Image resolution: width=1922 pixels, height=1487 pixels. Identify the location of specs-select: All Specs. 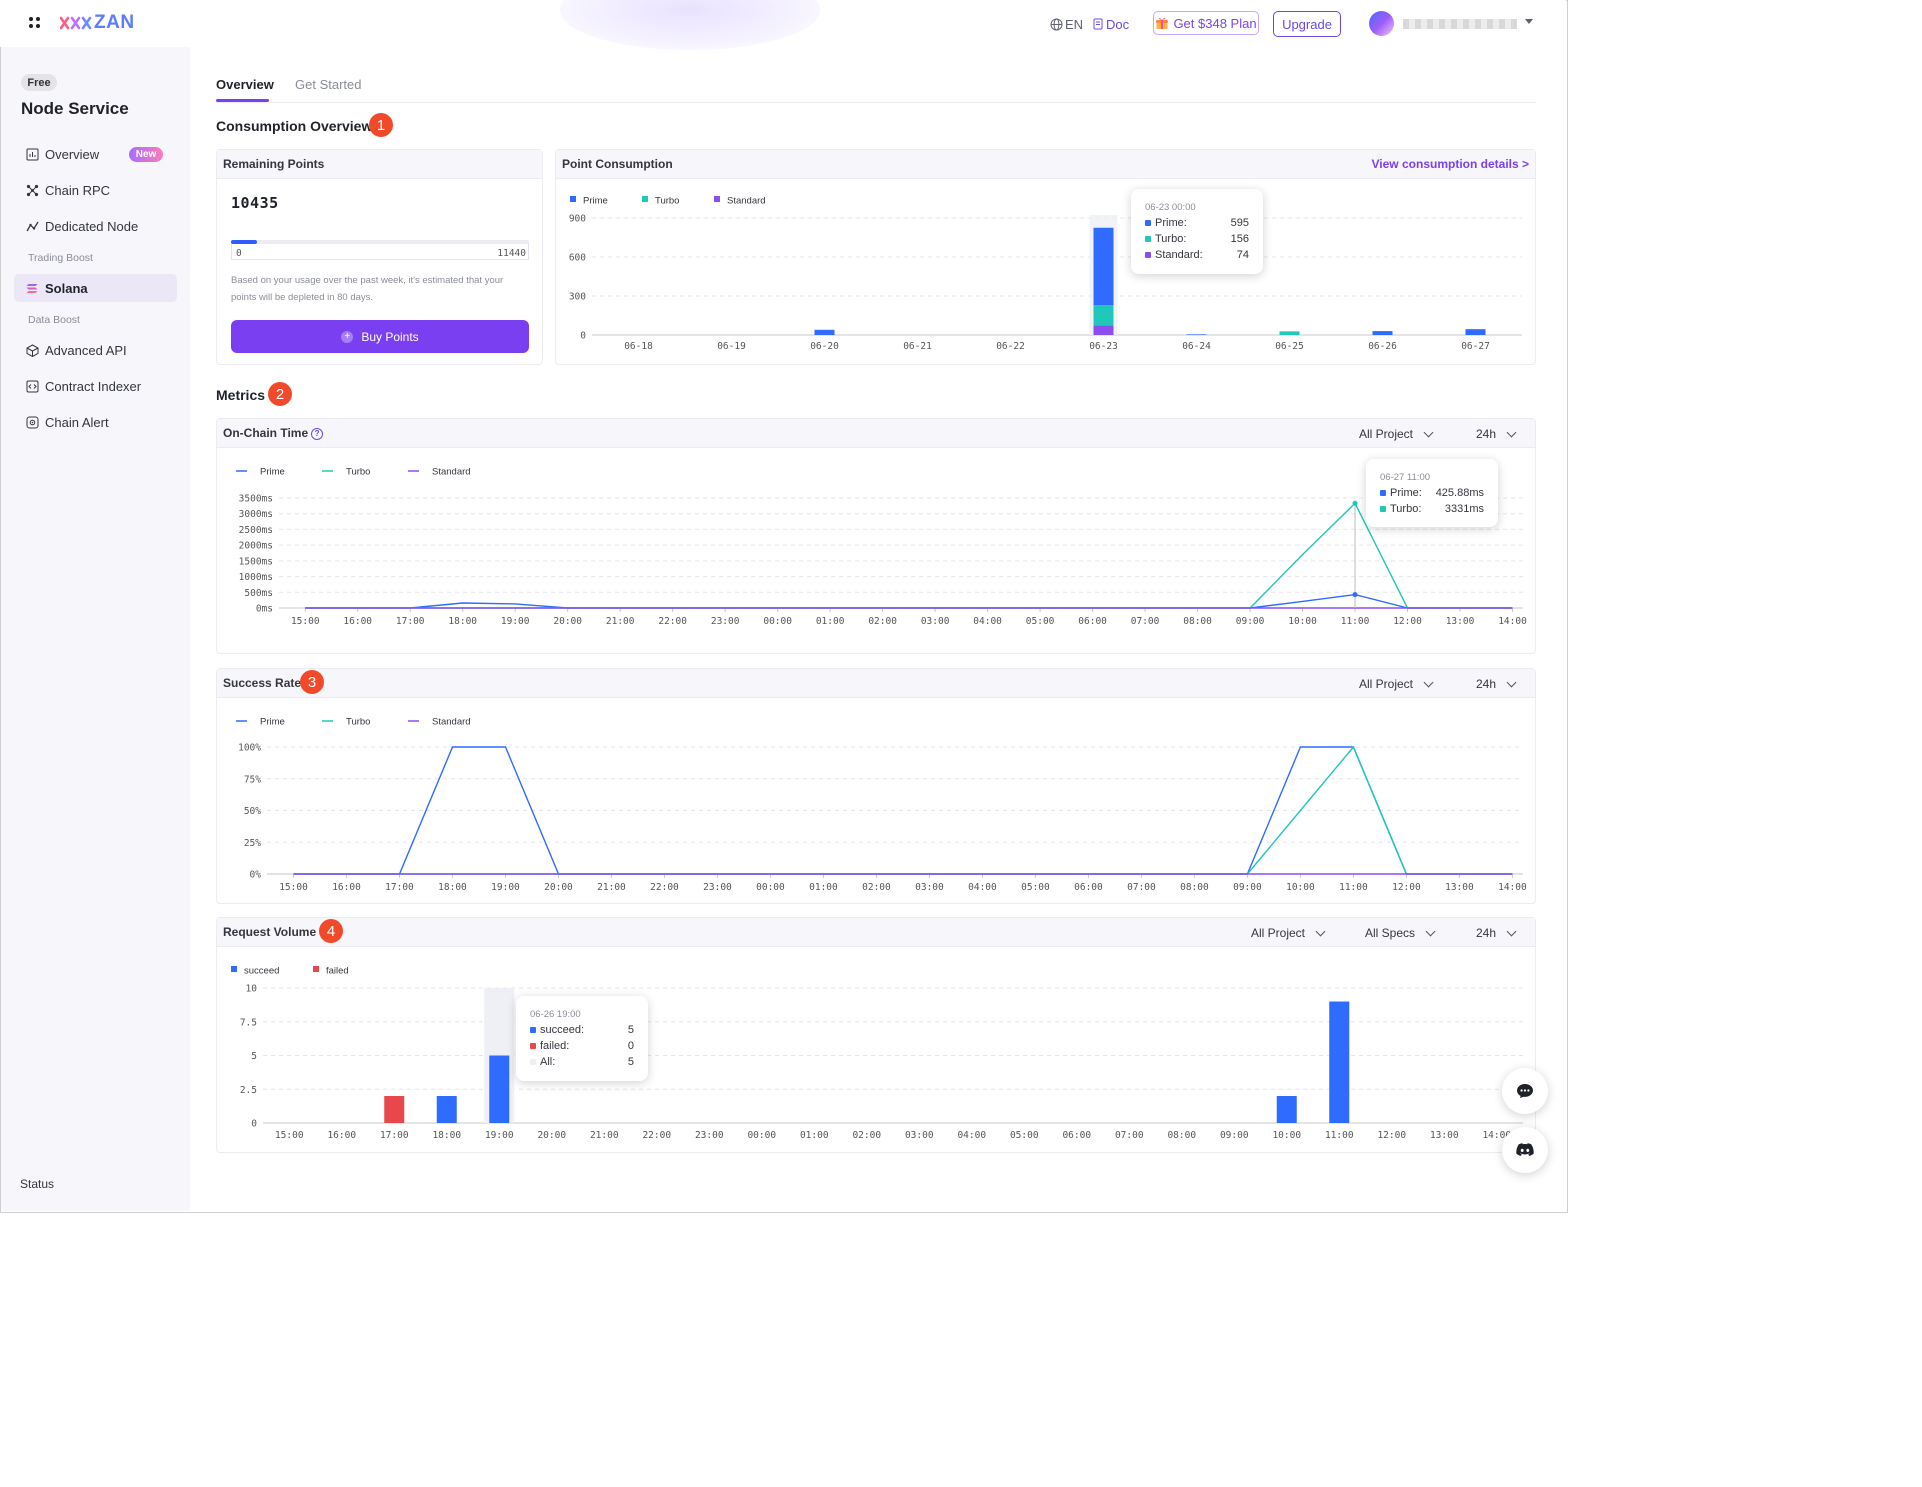
(1400, 933).